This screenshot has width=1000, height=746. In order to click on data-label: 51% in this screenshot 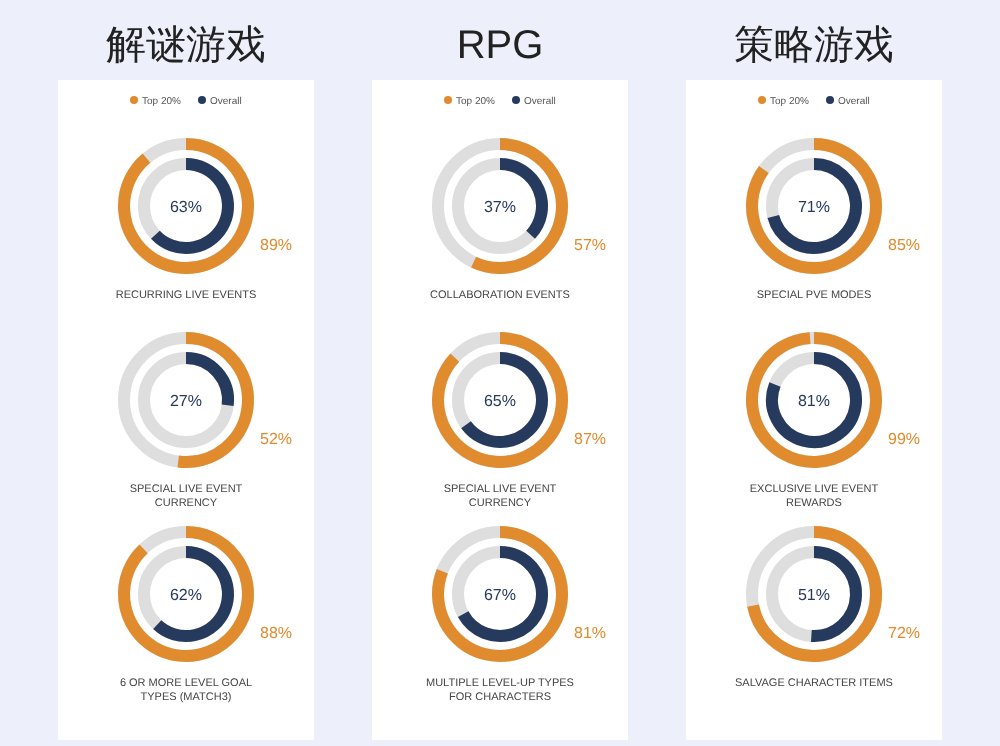, I will do `click(814, 595)`.